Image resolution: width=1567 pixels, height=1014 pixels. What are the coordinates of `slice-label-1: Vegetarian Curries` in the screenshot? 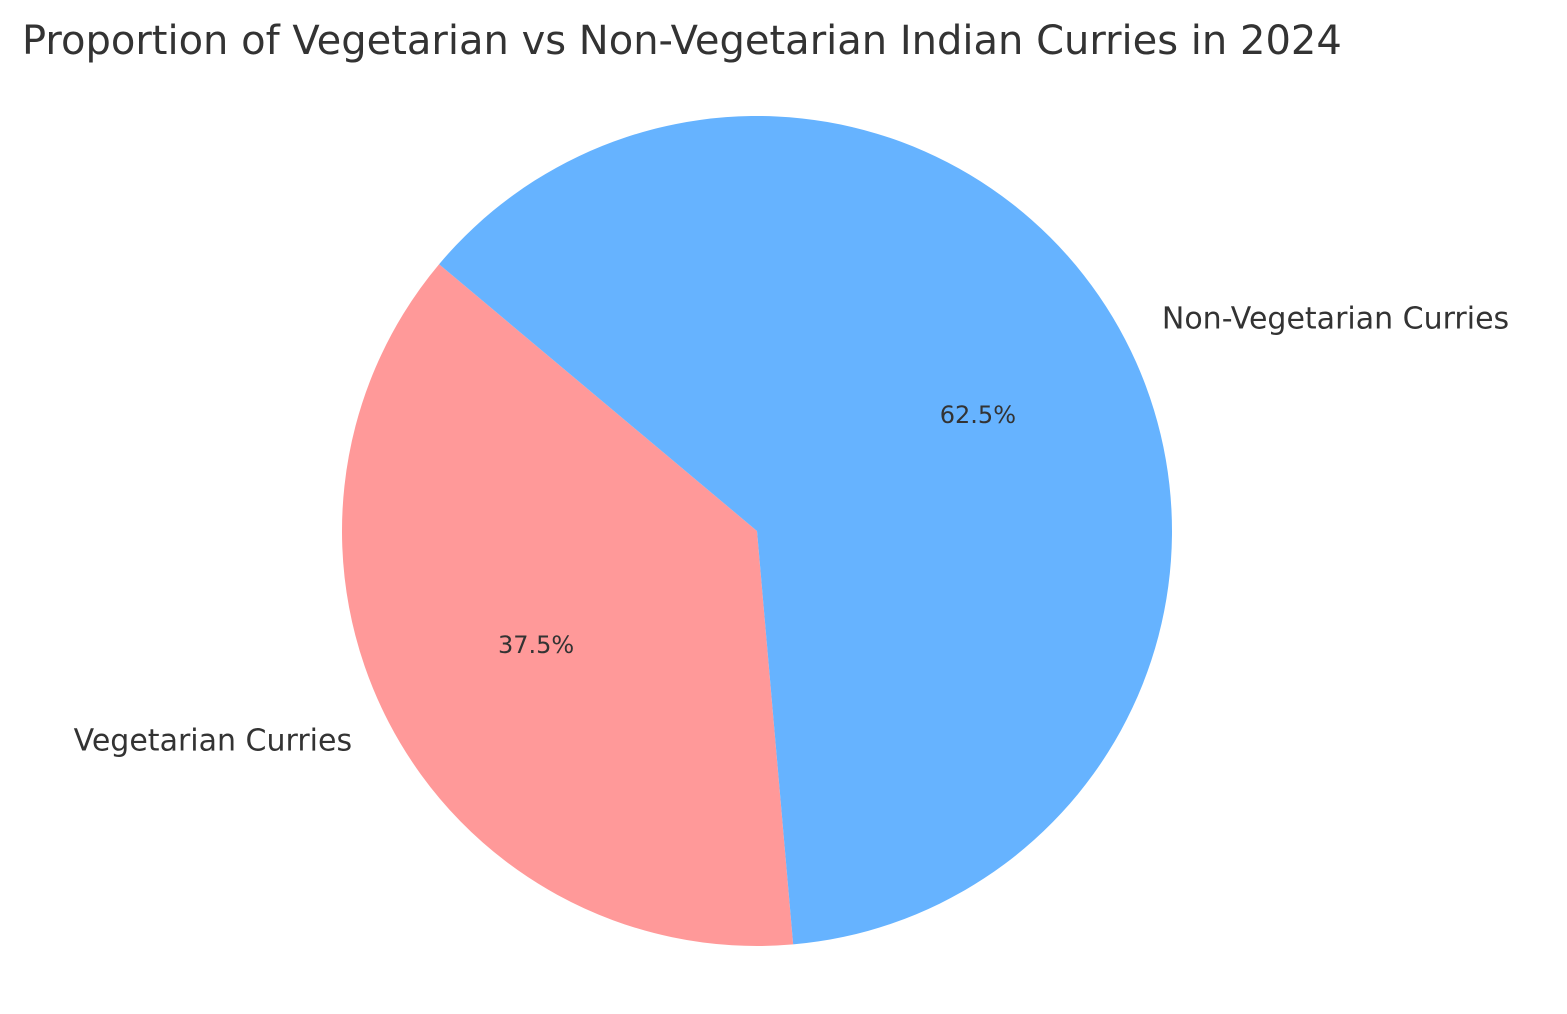 It's located at (213, 740).